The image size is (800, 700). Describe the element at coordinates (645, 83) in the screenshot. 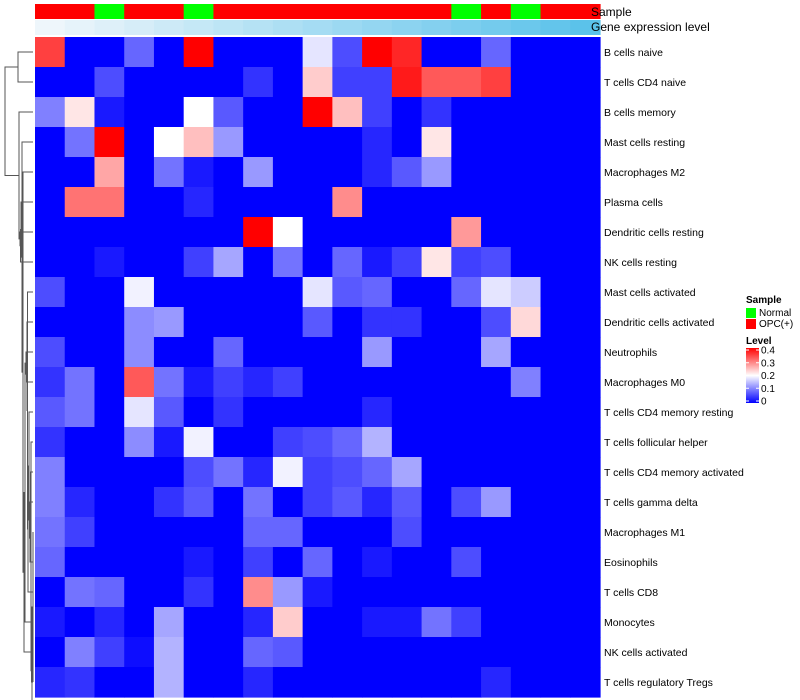

I see `row-label: T cells CD4 naive` at that location.